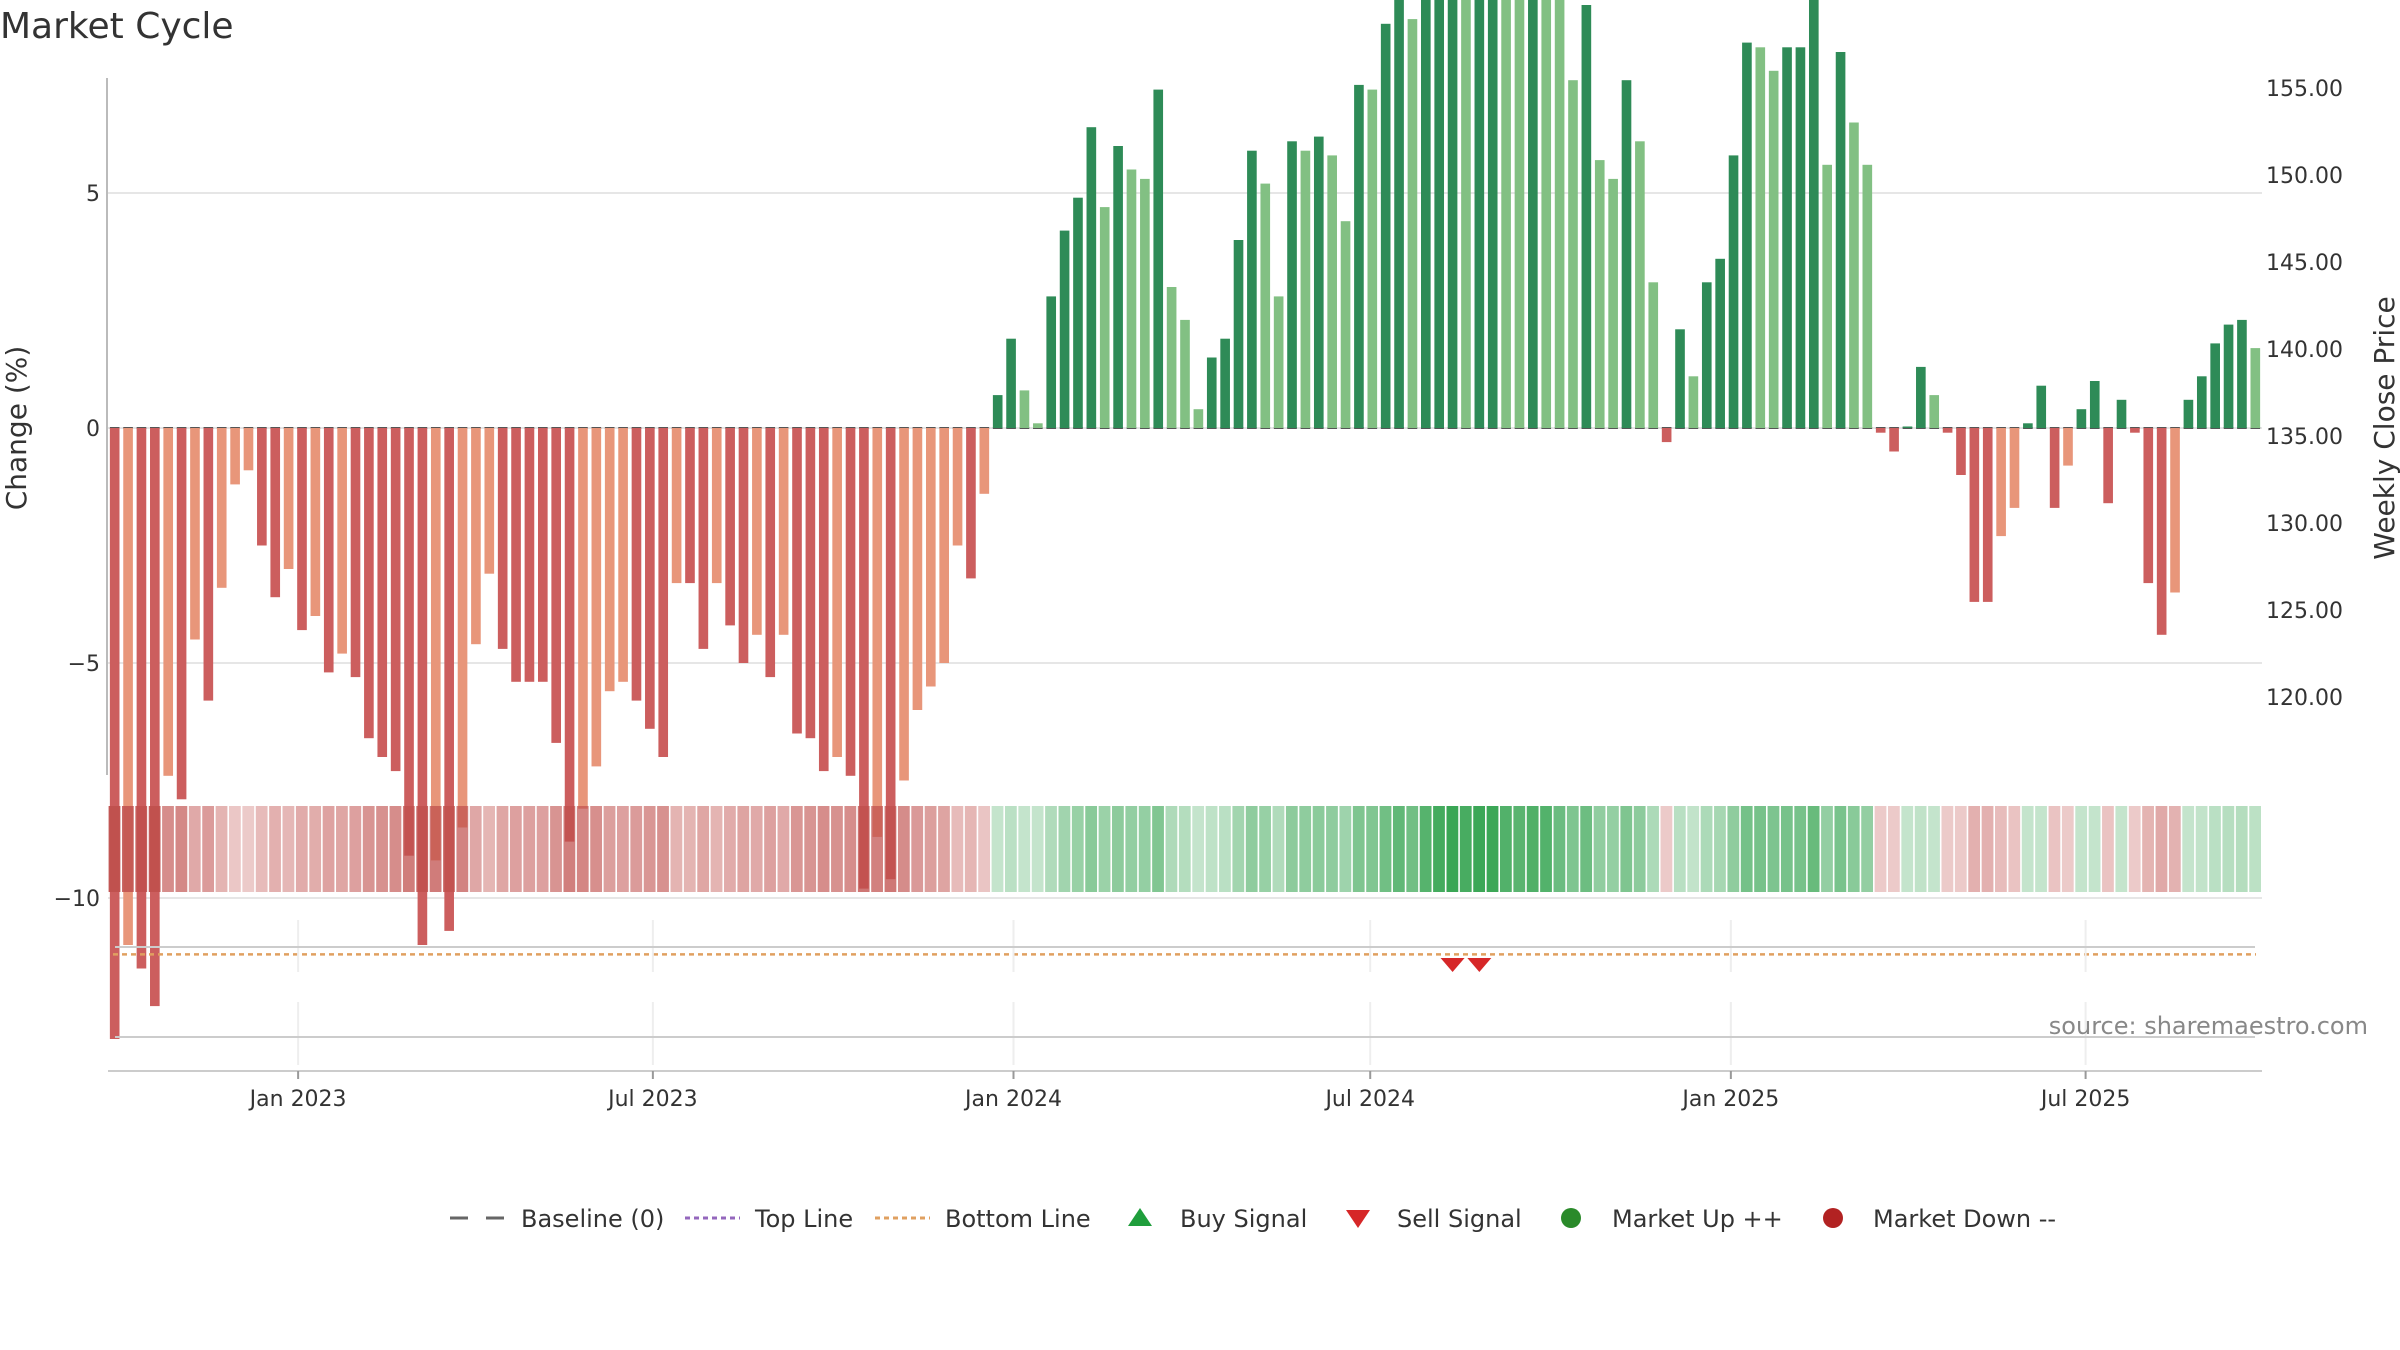 The image size is (2400, 1350). Describe the element at coordinates (2304, 176) in the screenshot. I see `y2-tick-label: 150.00` at that location.